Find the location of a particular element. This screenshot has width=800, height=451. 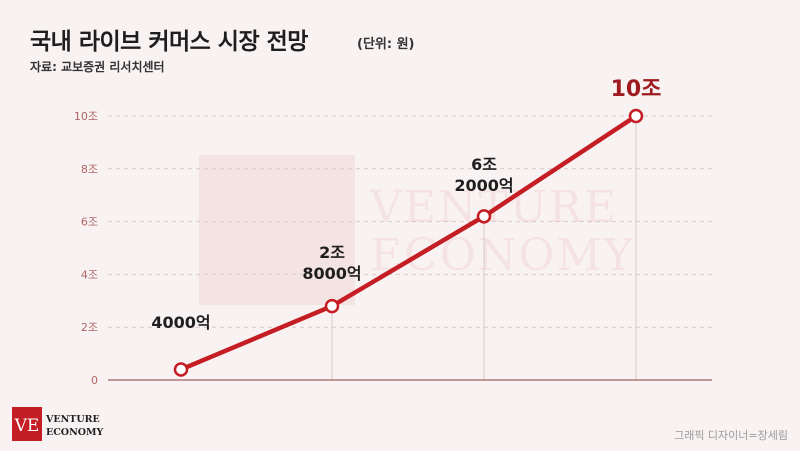

logo-text-2: ECONOMY is located at coordinates (75, 432).